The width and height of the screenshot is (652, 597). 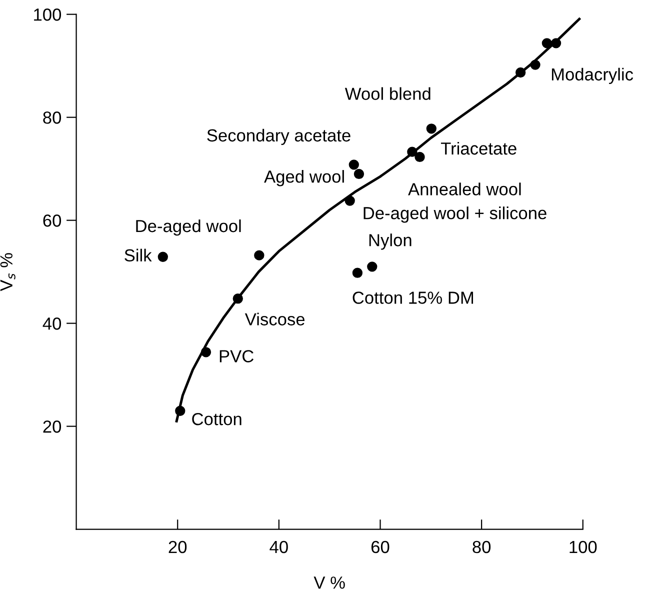 I want to click on annotation: De-aged wool + silicone, so click(x=455, y=214).